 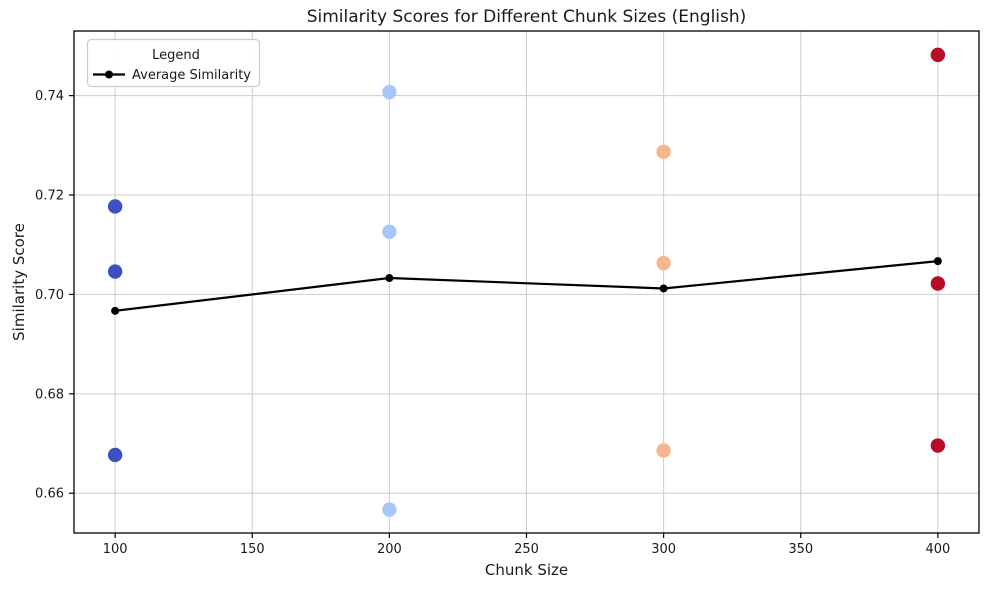 I want to click on y-tick-label: 0.74, so click(x=49, y=96).